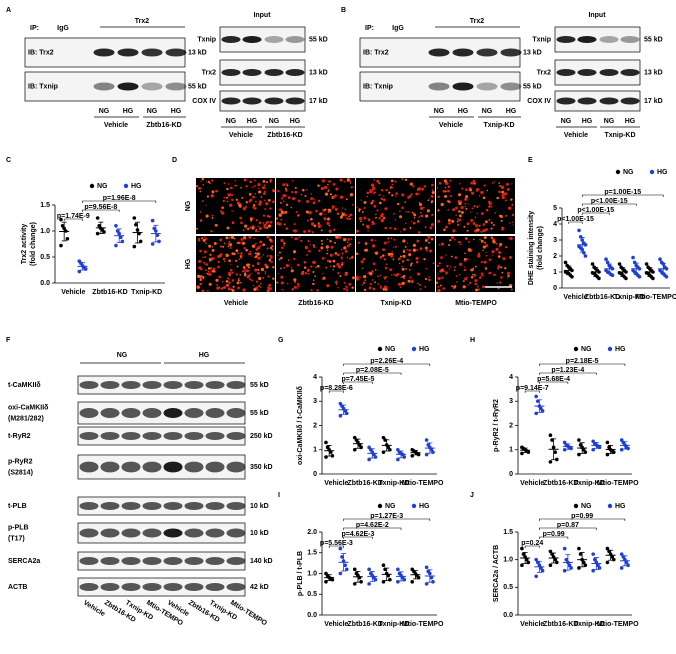  What do you see at coordinates (395, 206) in the screenshot?
I see `micrograph` at bounding box center [395, 206].